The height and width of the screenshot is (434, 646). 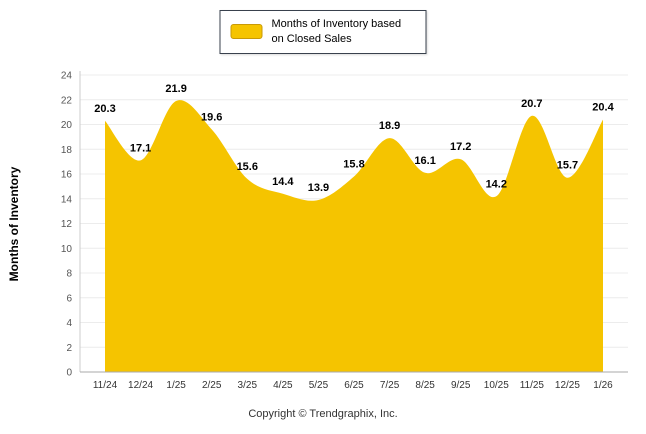 I want to click on y-tick-label: 4, so click(x=69, y=323).